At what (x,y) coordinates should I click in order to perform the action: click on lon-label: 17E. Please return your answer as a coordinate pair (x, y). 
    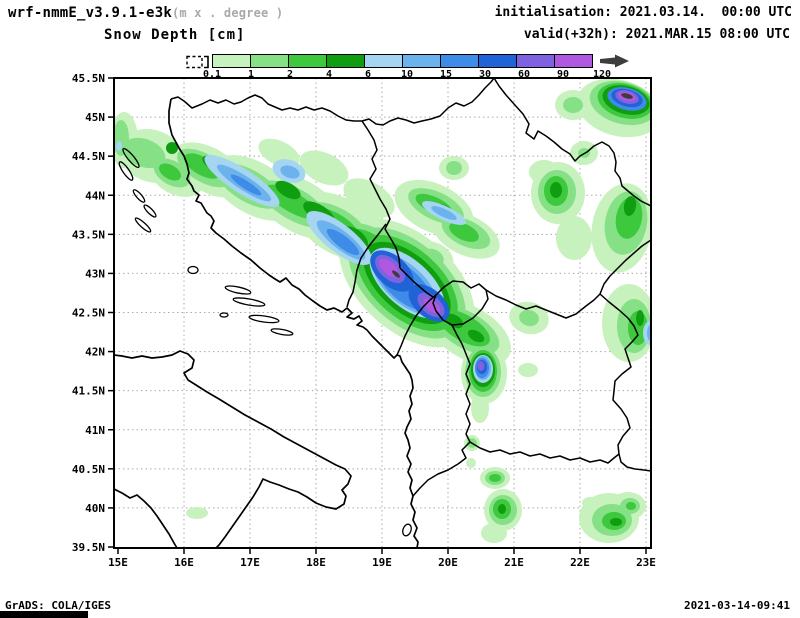
    Looking at the image, I should click on (250, 562).